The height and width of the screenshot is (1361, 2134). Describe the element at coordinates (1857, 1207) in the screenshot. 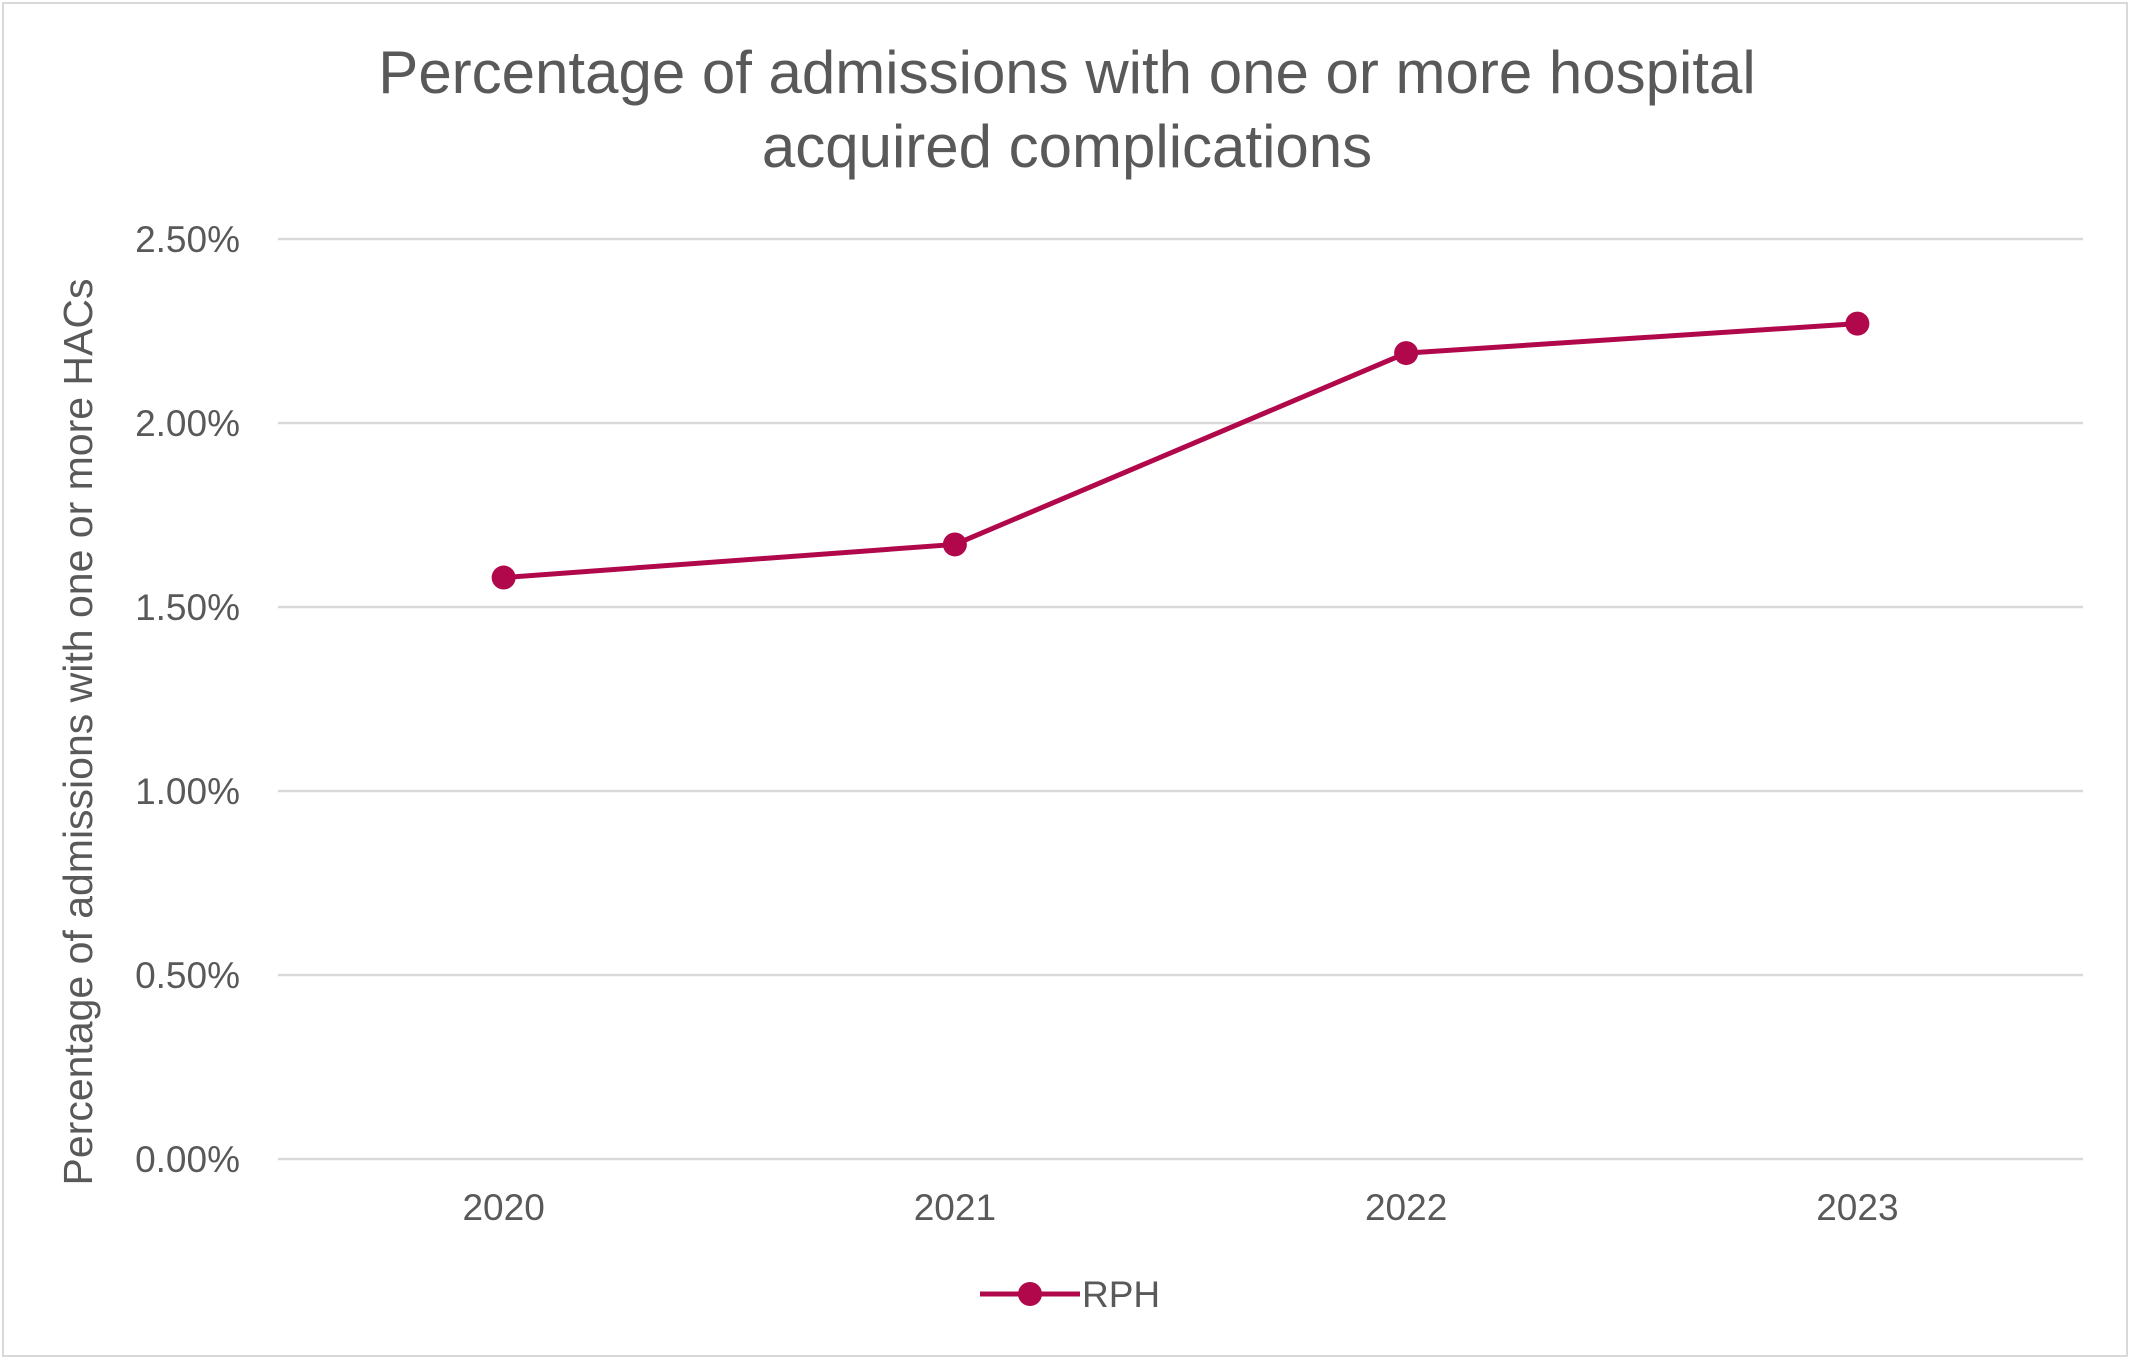

I see `x-tick-label: 2023` at that location.